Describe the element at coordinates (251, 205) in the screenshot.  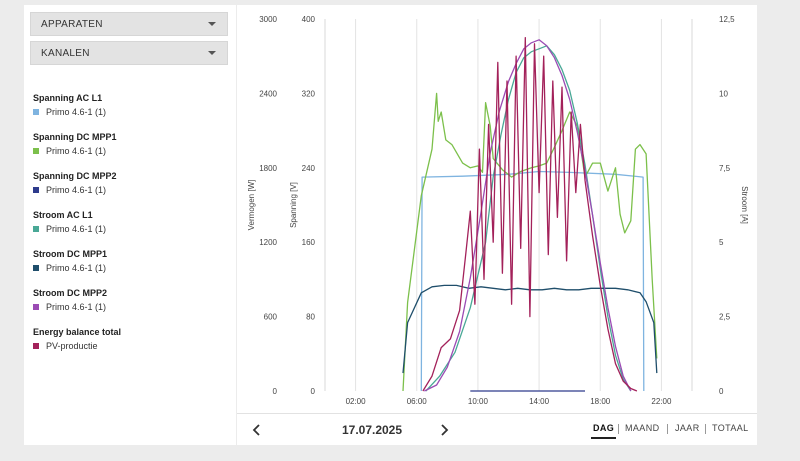
I see `y-axis-title-power: Vermogen [W]` at that location.